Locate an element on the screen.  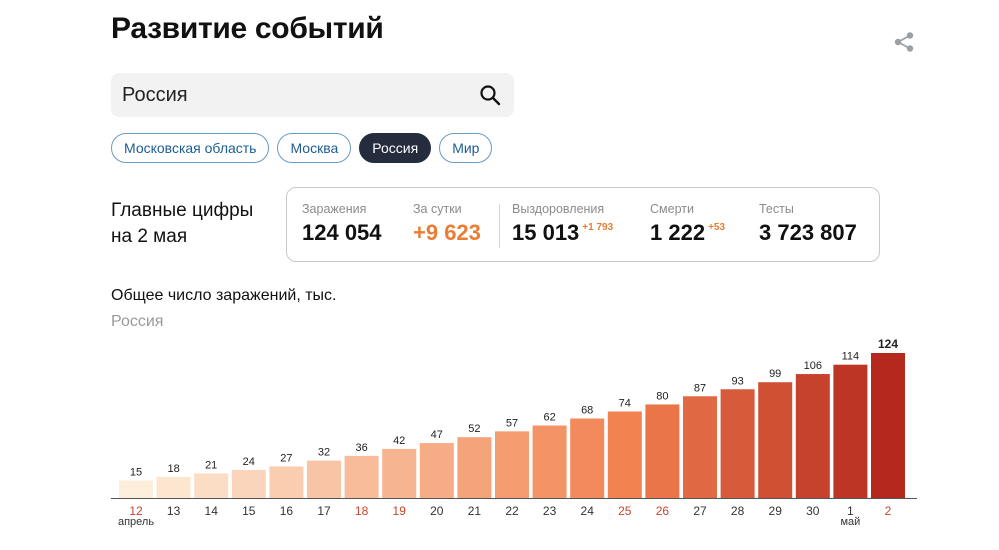
chart-data-label: 124 is located at coordinates (888, 344).